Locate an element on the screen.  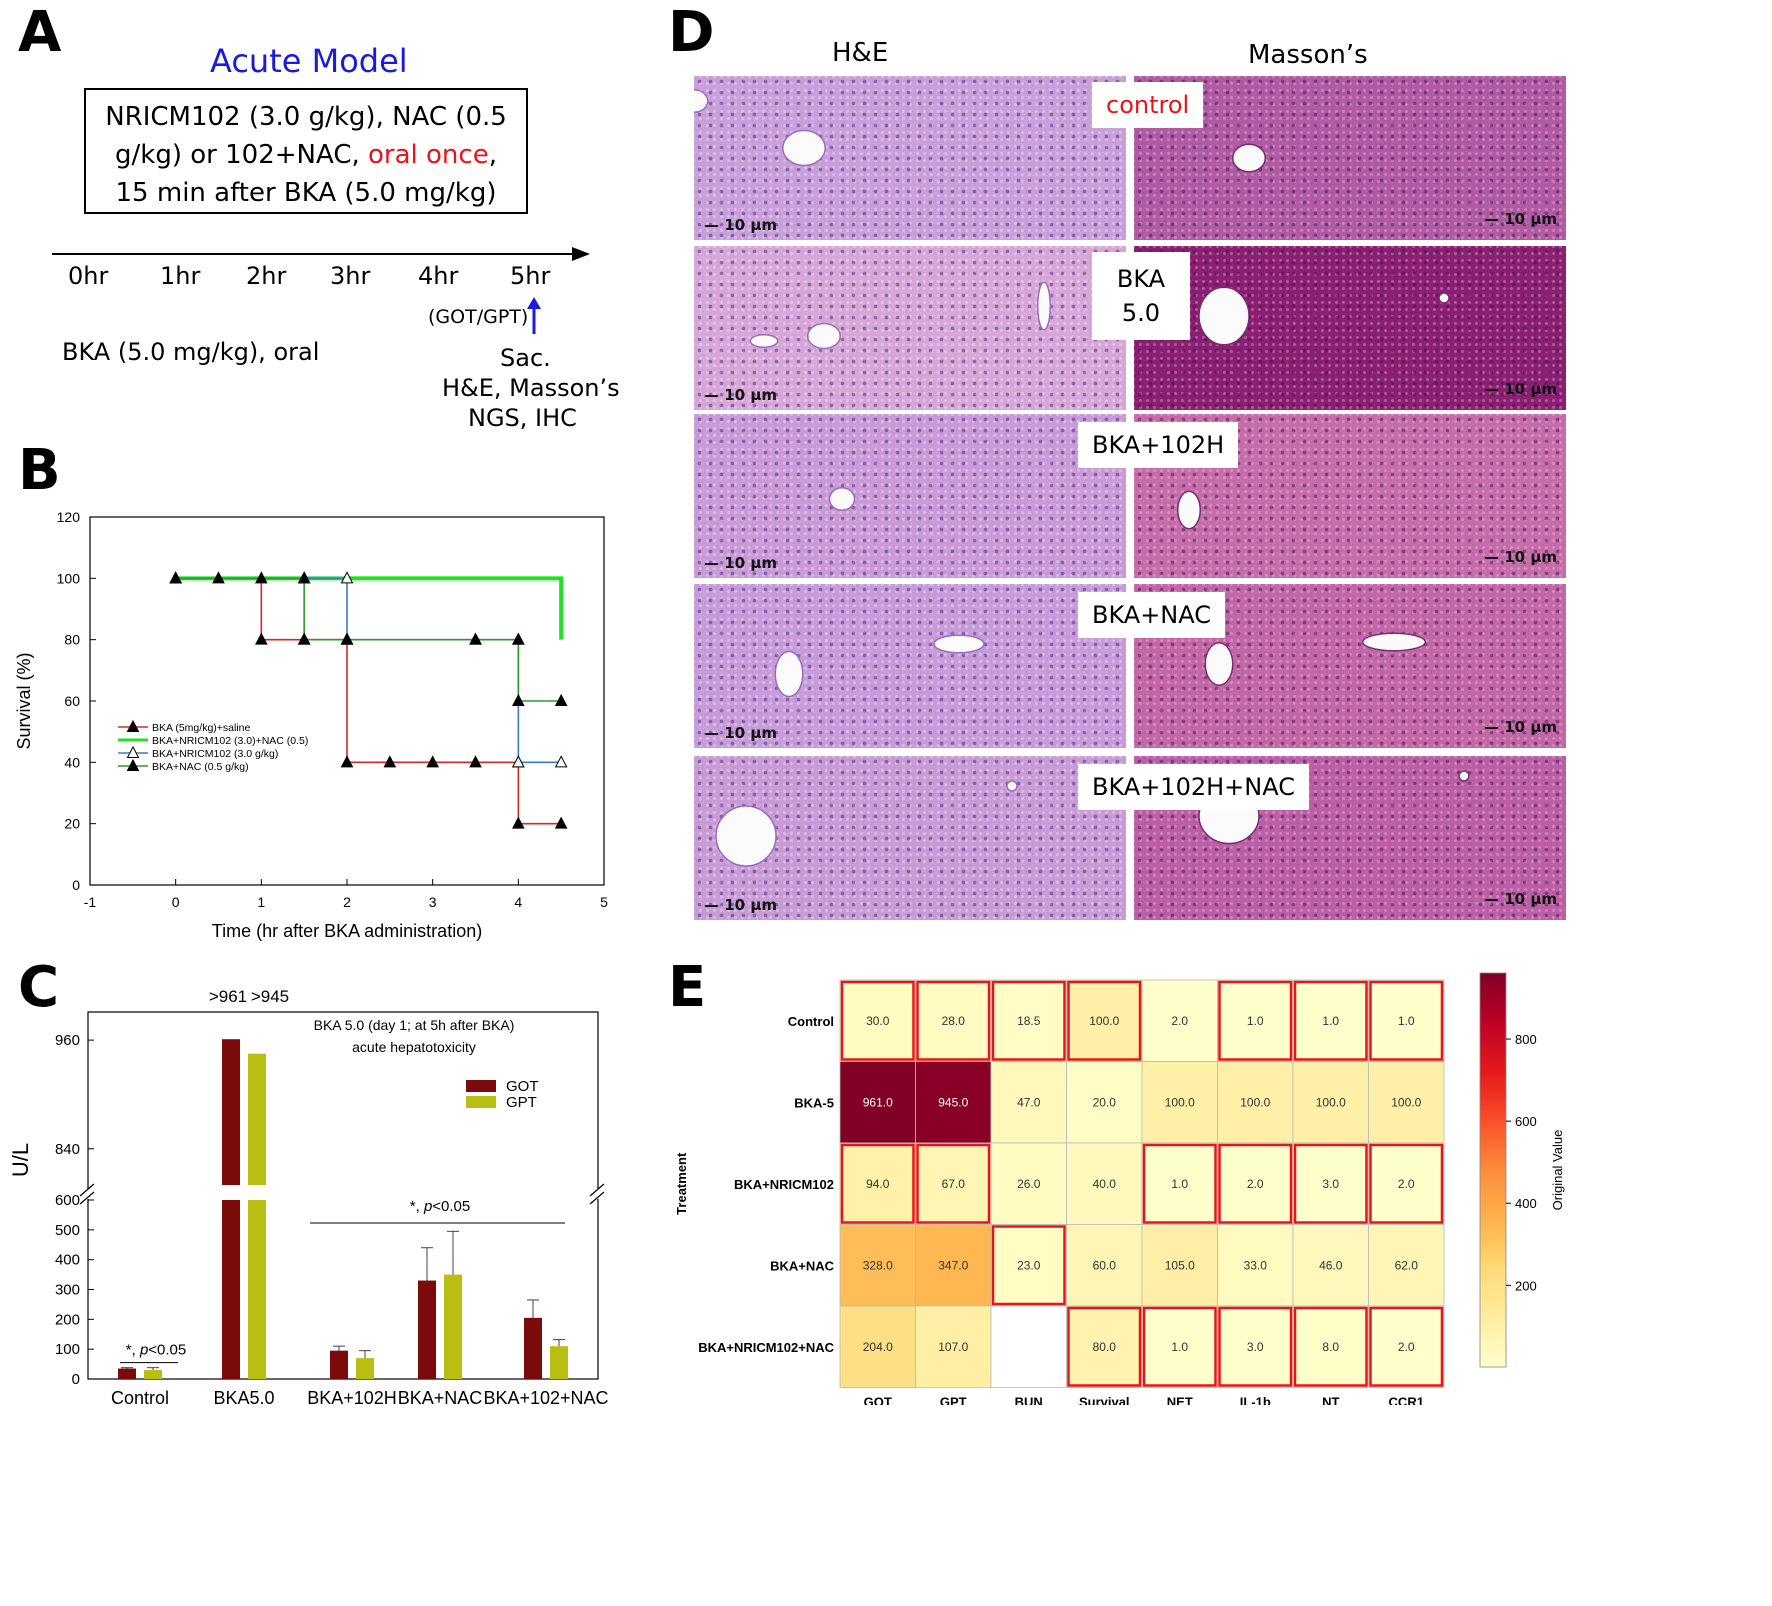
x-category-label: BKA5.0 is located at coordinates (243, 1398).